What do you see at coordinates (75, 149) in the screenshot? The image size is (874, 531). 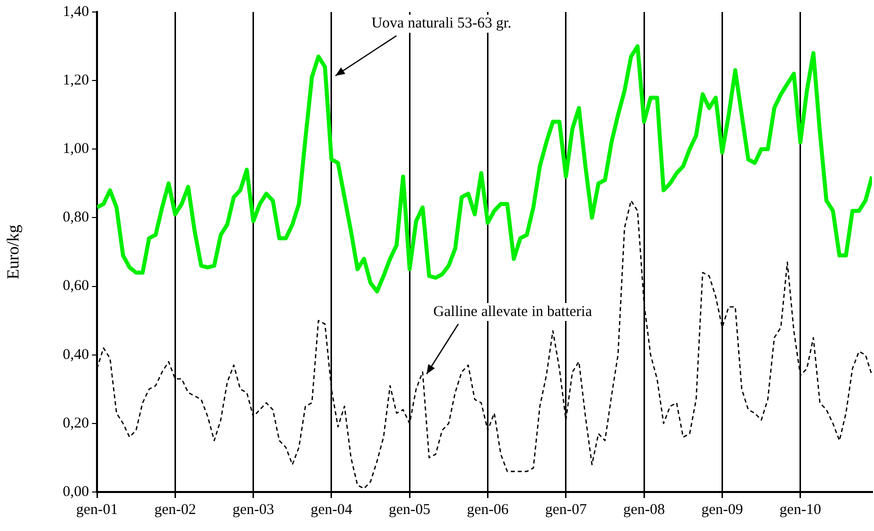 I see `y-tick-label: 1,00` at bounding box center [75, 149].